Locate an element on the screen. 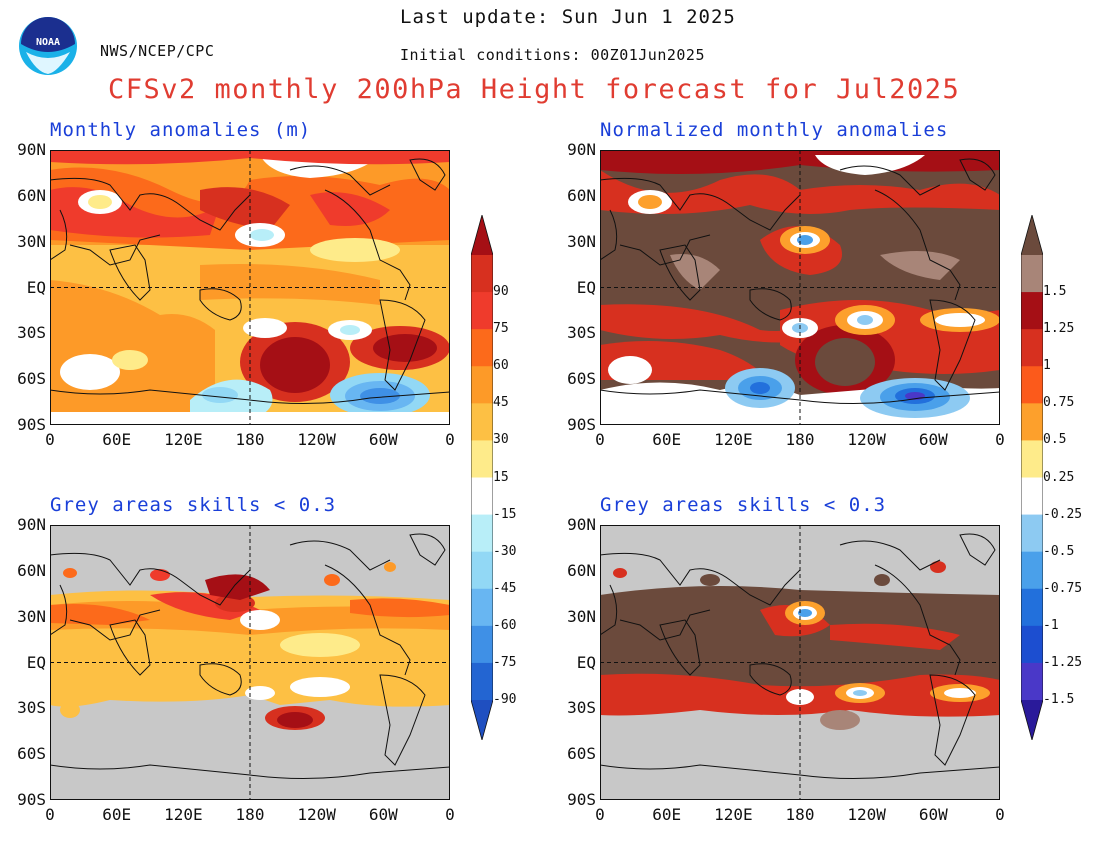 The height and width of the screenshot is (850, 1100). panel-title-bottom-right: Grey areas skills < 0.3 is located at coordinates (743, 505).